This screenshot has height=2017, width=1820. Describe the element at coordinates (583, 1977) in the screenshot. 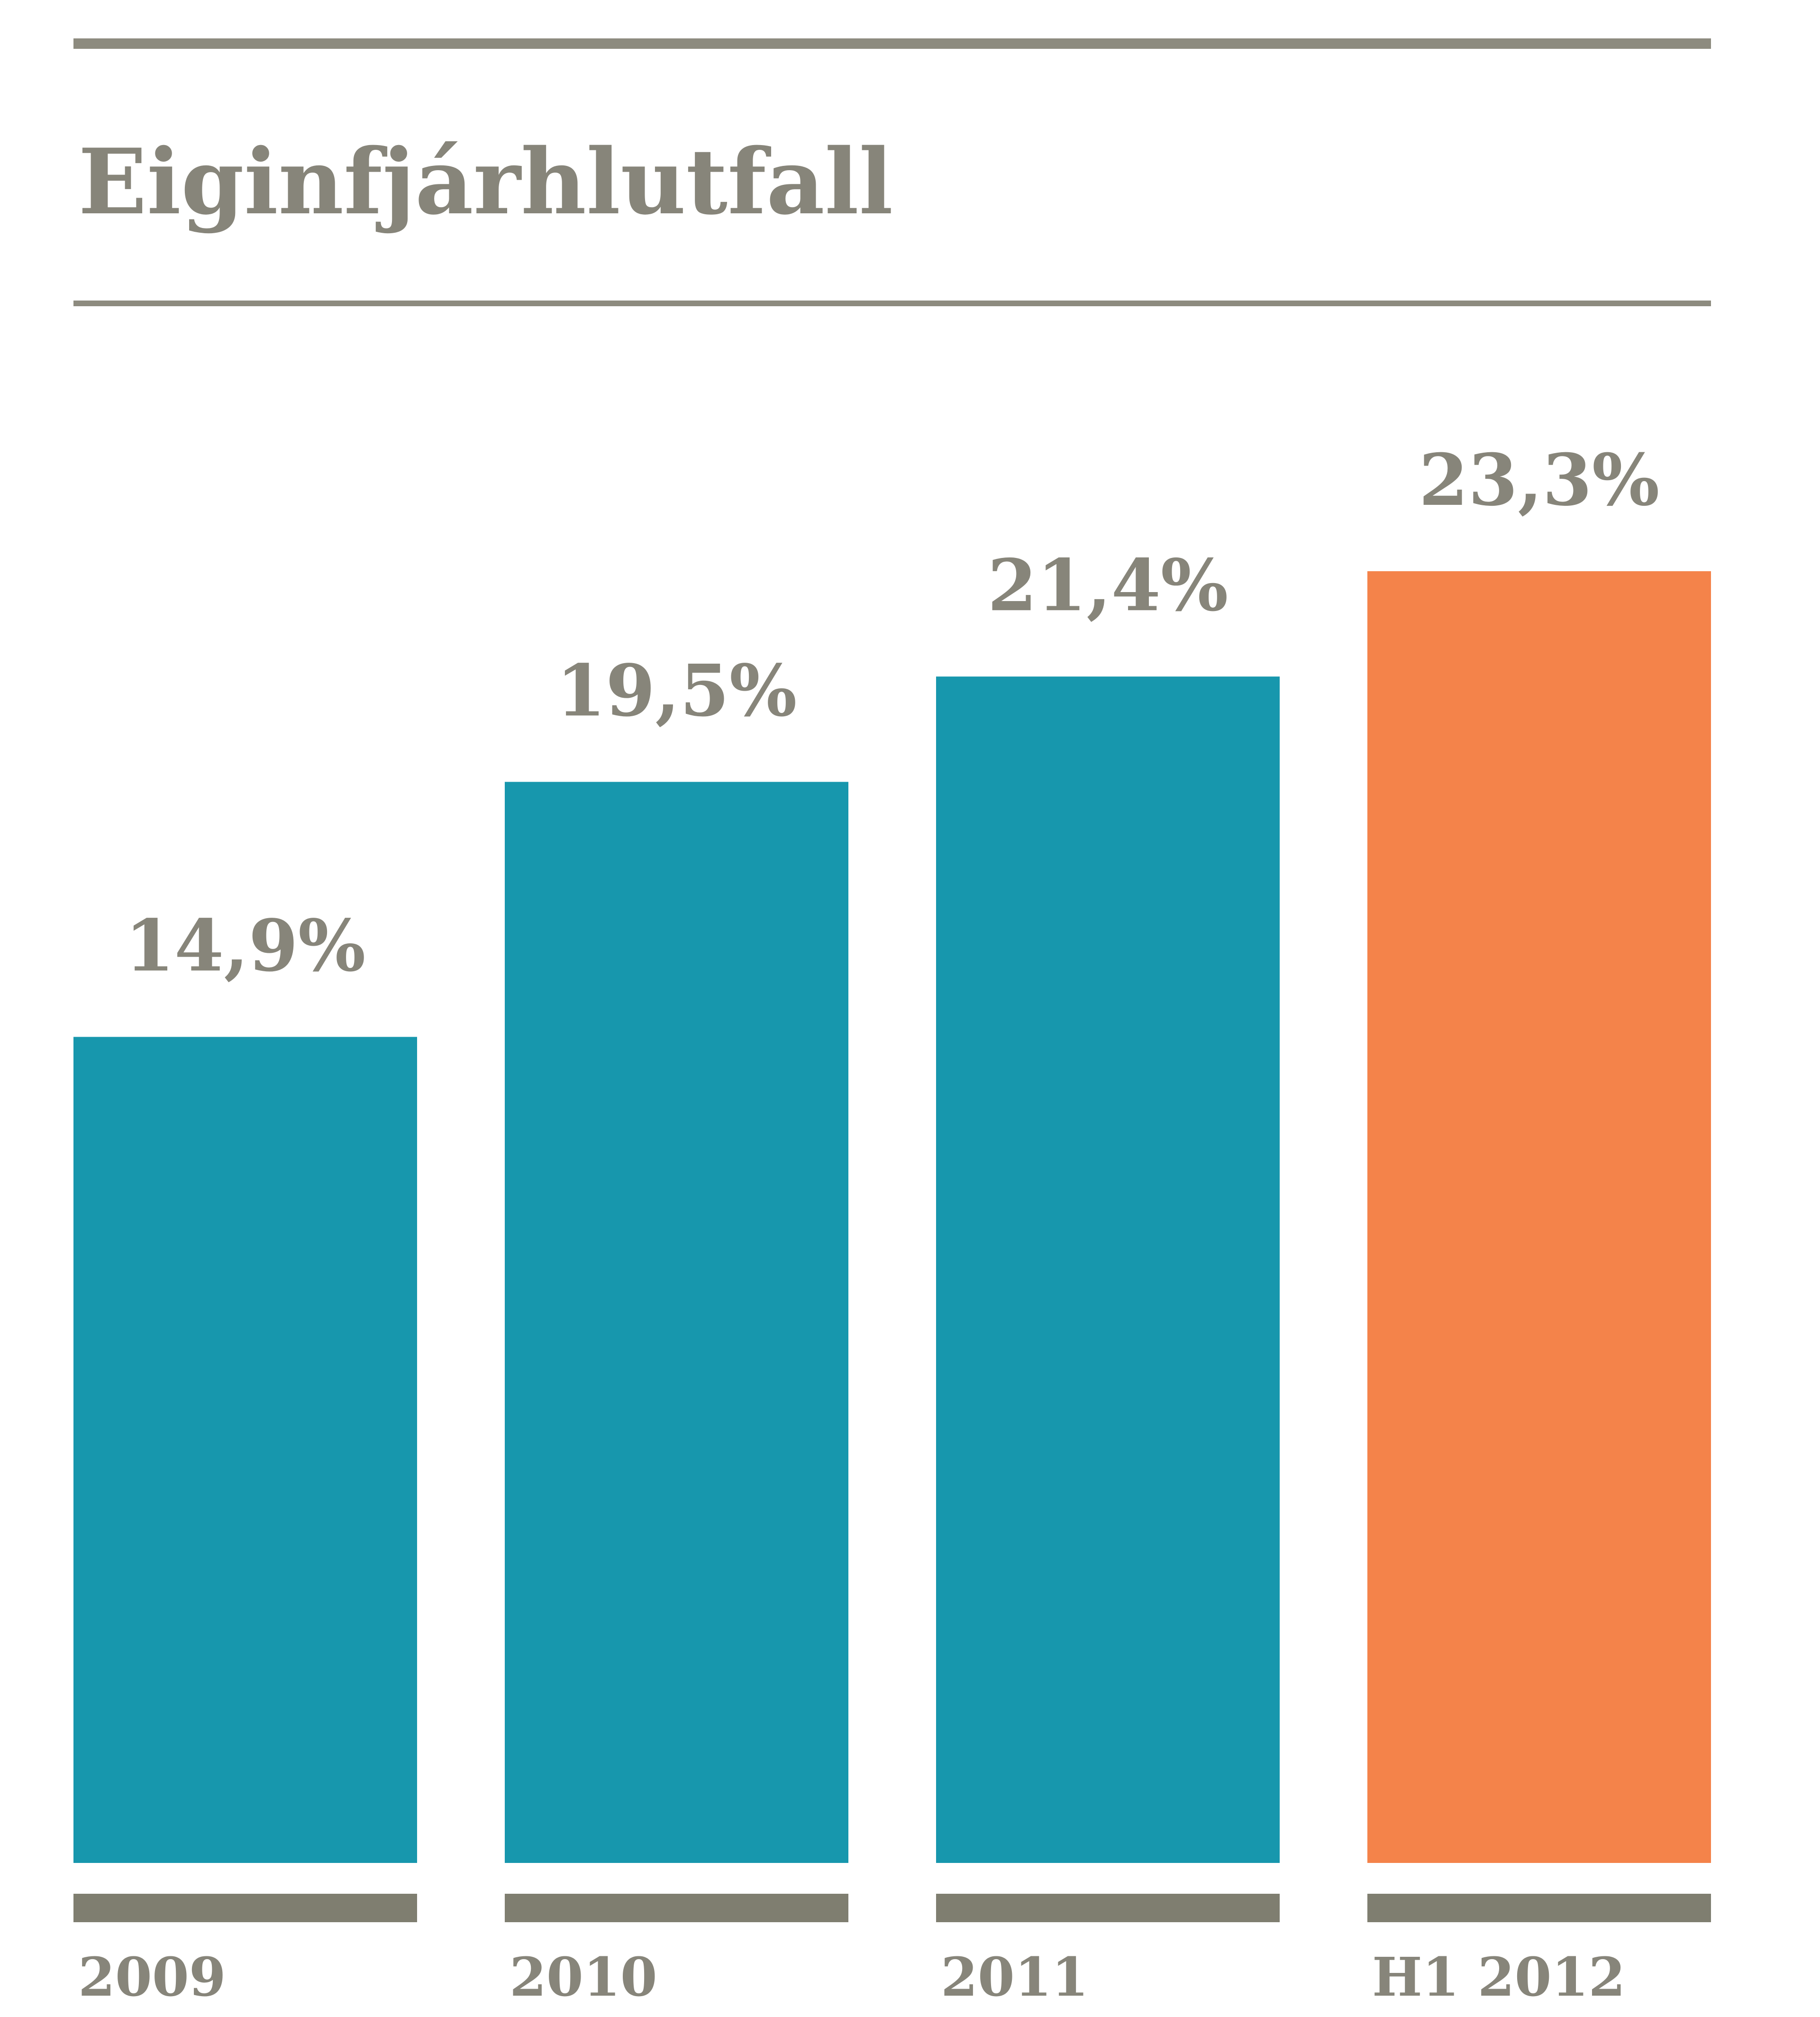

I see `category-label: 2010` at that location.